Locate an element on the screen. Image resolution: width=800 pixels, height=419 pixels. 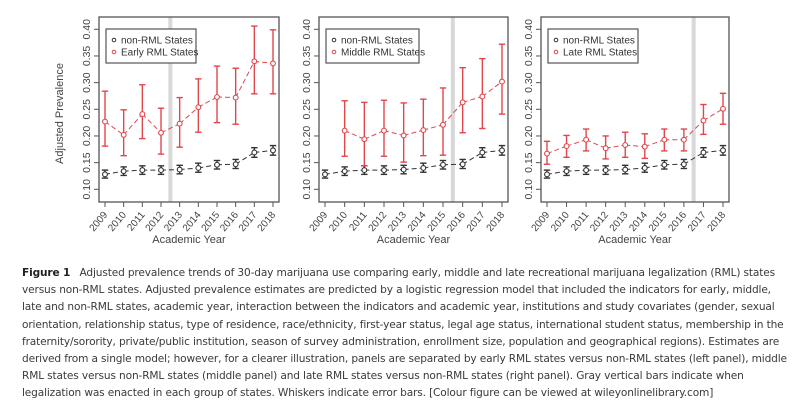
y-axis-label: Adjusted Prevalence is located at coordinates (60, 113).